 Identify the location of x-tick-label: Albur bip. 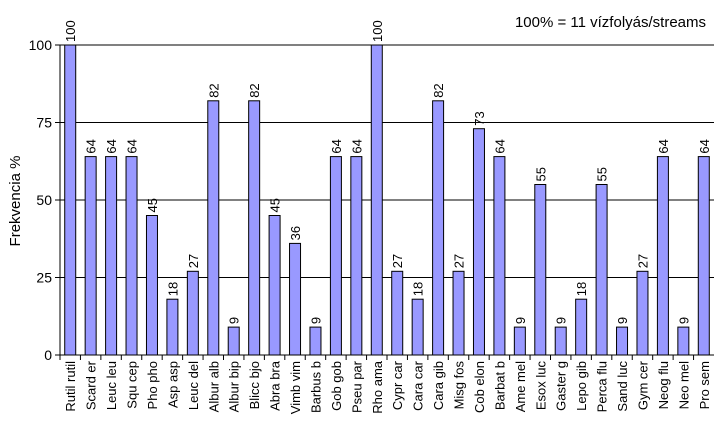
(234, 386).